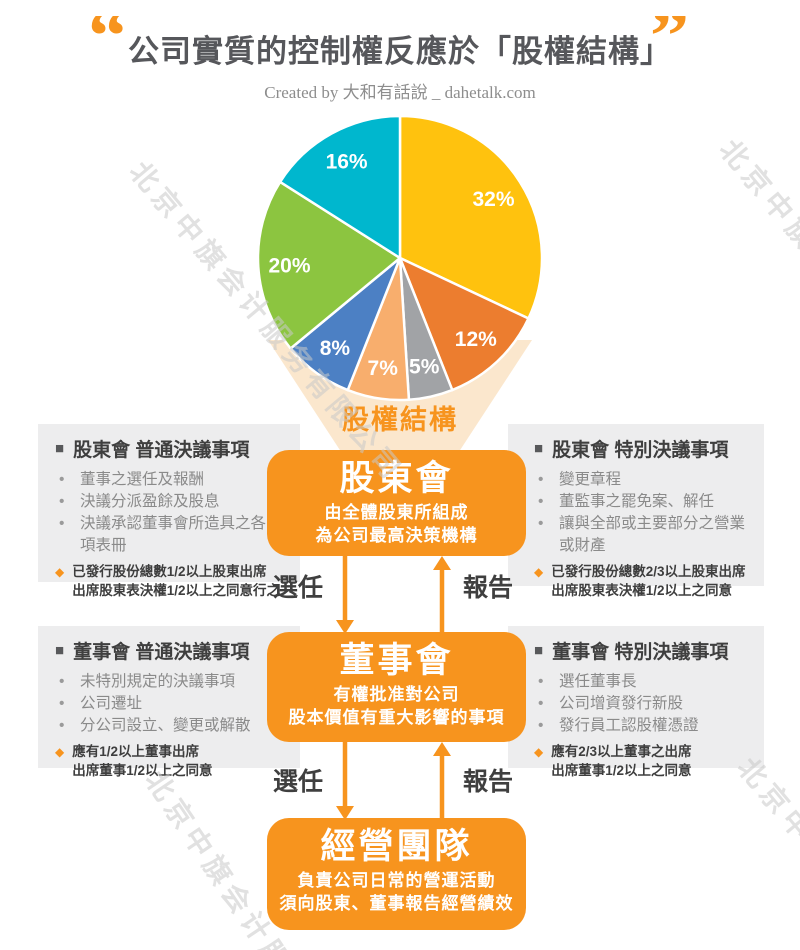  What do you see at coordinates (643, 726) in the screenshot?
I see `bullet-item: 發行員工認股權憑證` at bounding box center [643, 726].